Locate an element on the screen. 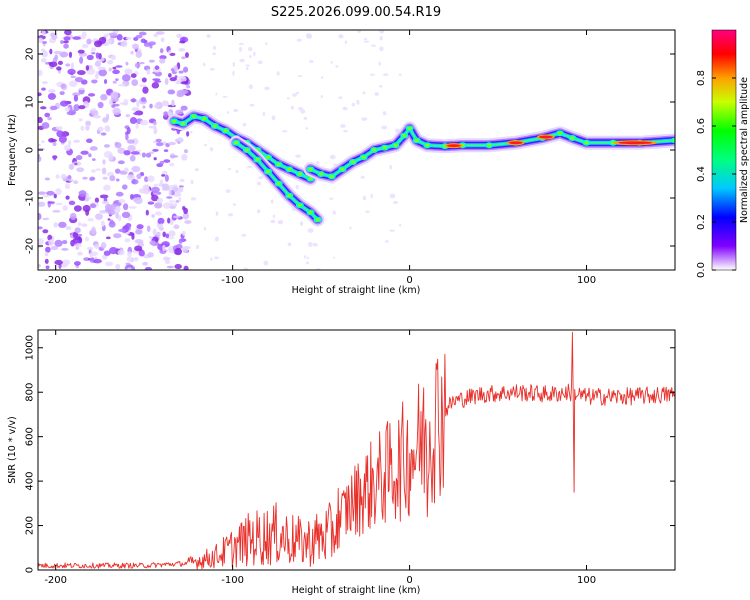 The height and width of the screenshot is (600, 750). snr-x-tick-label: 0 is located at coordinates (409, 580).